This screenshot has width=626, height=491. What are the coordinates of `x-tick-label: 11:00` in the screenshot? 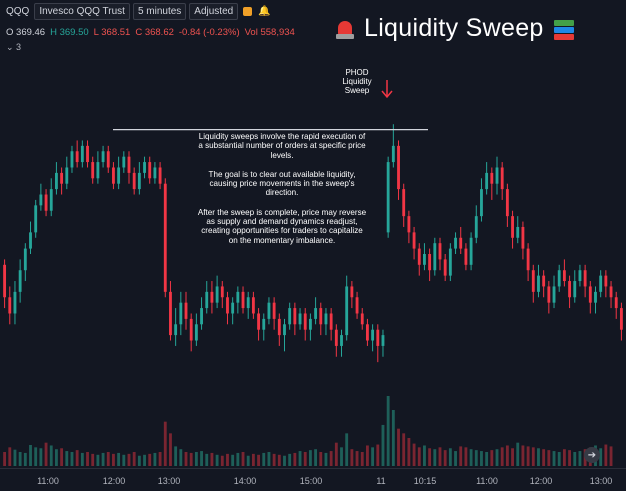 It's located at (487, 481).